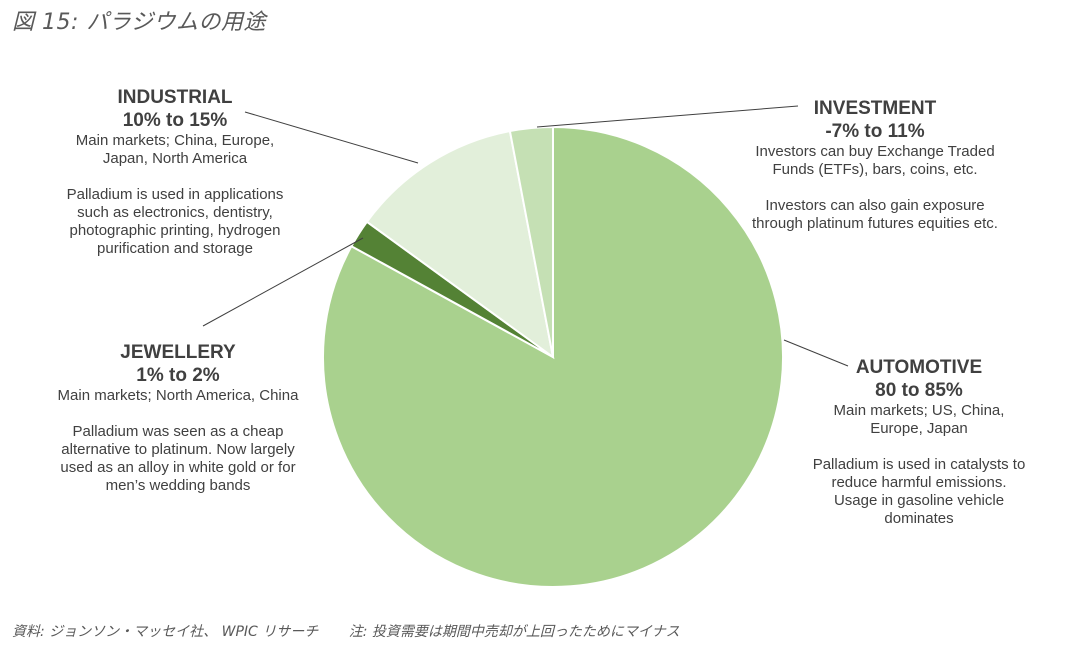 The height and width of the screenshot is (655, 1068). What do you see at coordinates (178, 431) in the screenshot?
I see `jewellery-text-2: Palladium was seen as a cheap` at bounding box center [178, 431].